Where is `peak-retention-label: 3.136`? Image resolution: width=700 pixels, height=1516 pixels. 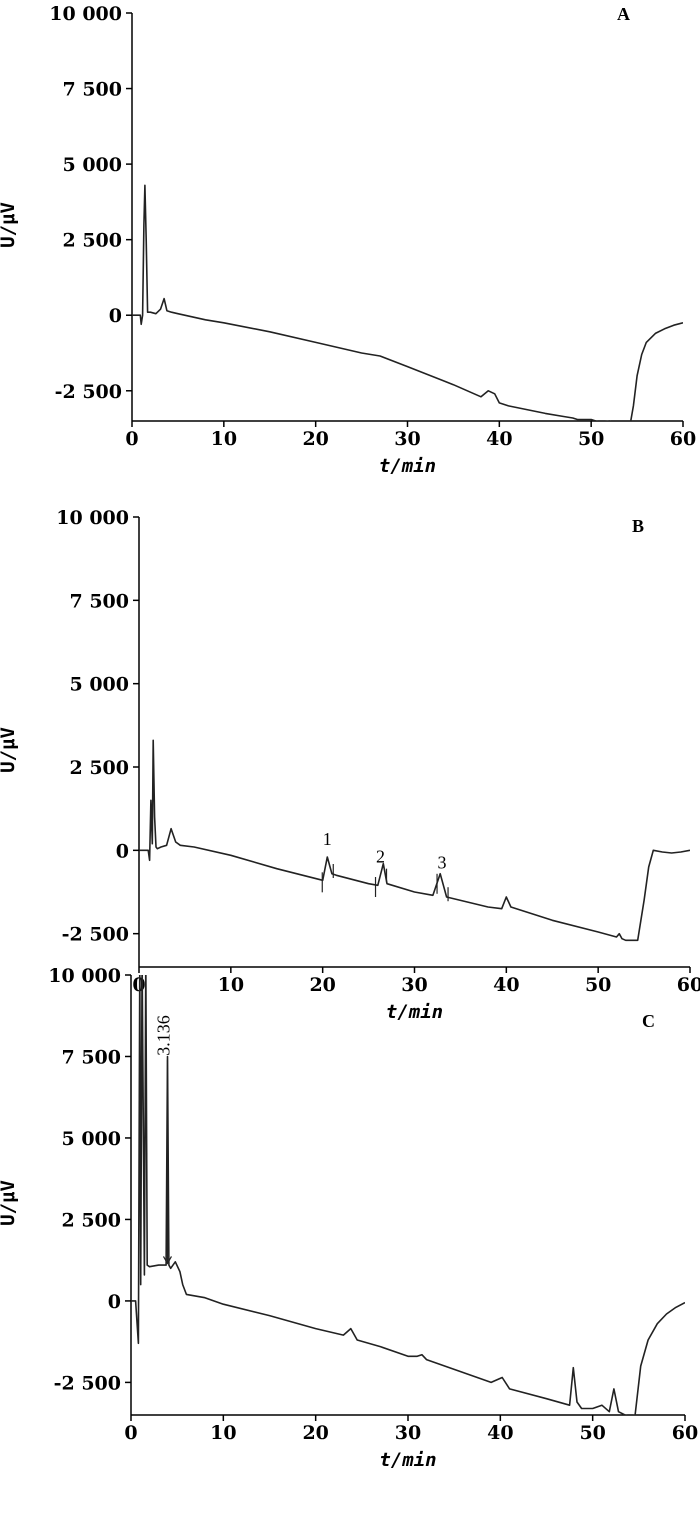
peak-retention-label: 3.136 is located at coordinates (163, 1035).